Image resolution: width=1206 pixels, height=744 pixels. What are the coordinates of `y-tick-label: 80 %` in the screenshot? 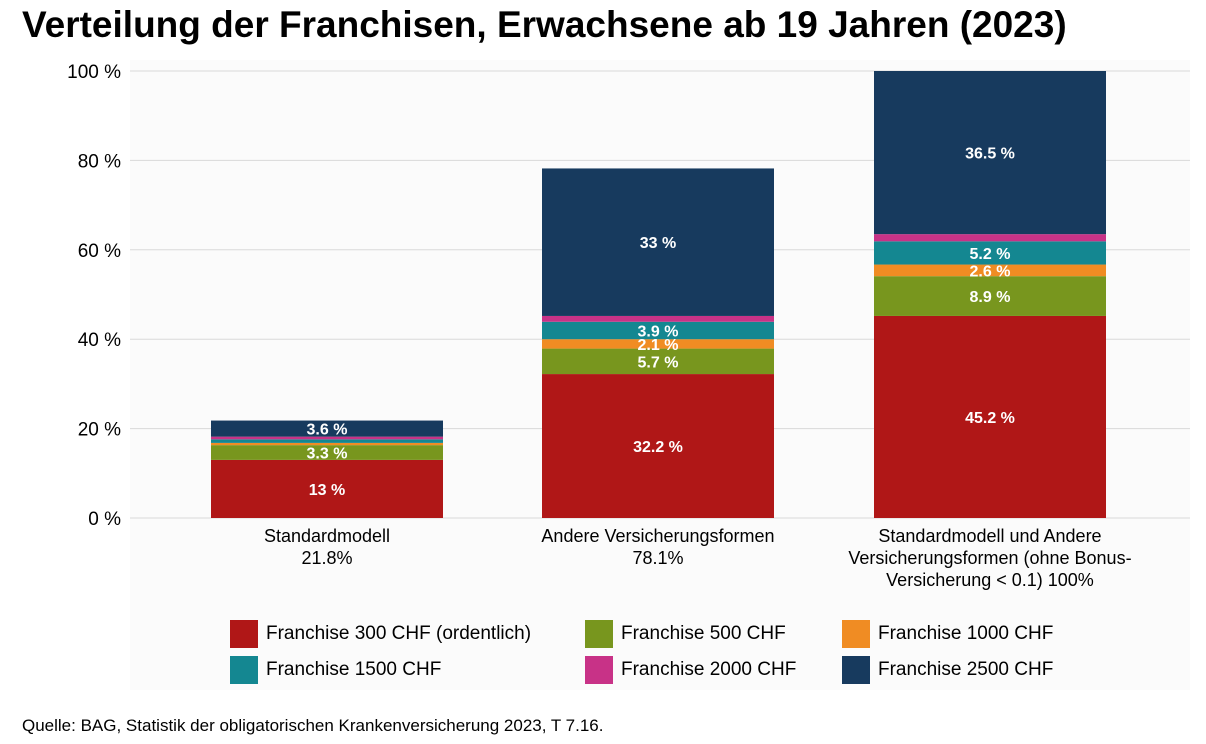 It's located at (99, 161).